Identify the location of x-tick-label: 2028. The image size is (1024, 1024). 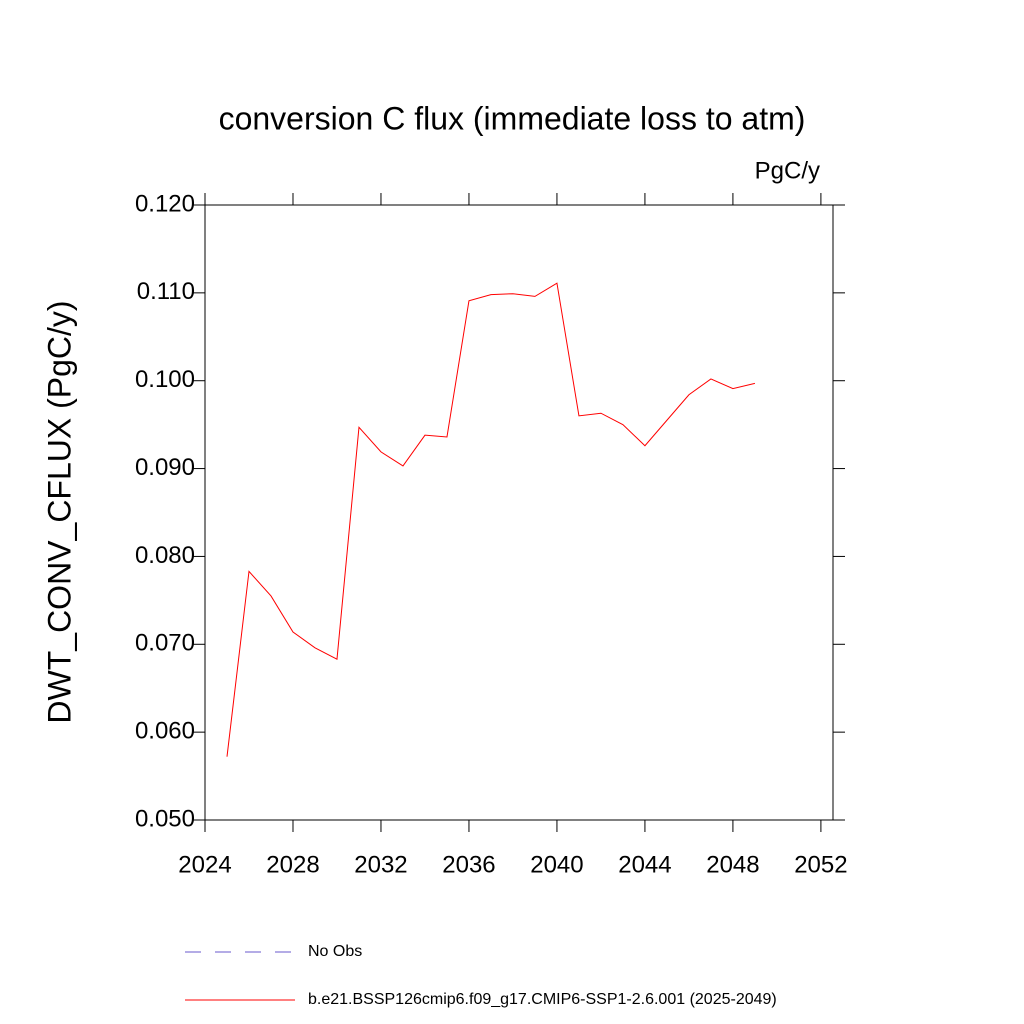
(292, 864).